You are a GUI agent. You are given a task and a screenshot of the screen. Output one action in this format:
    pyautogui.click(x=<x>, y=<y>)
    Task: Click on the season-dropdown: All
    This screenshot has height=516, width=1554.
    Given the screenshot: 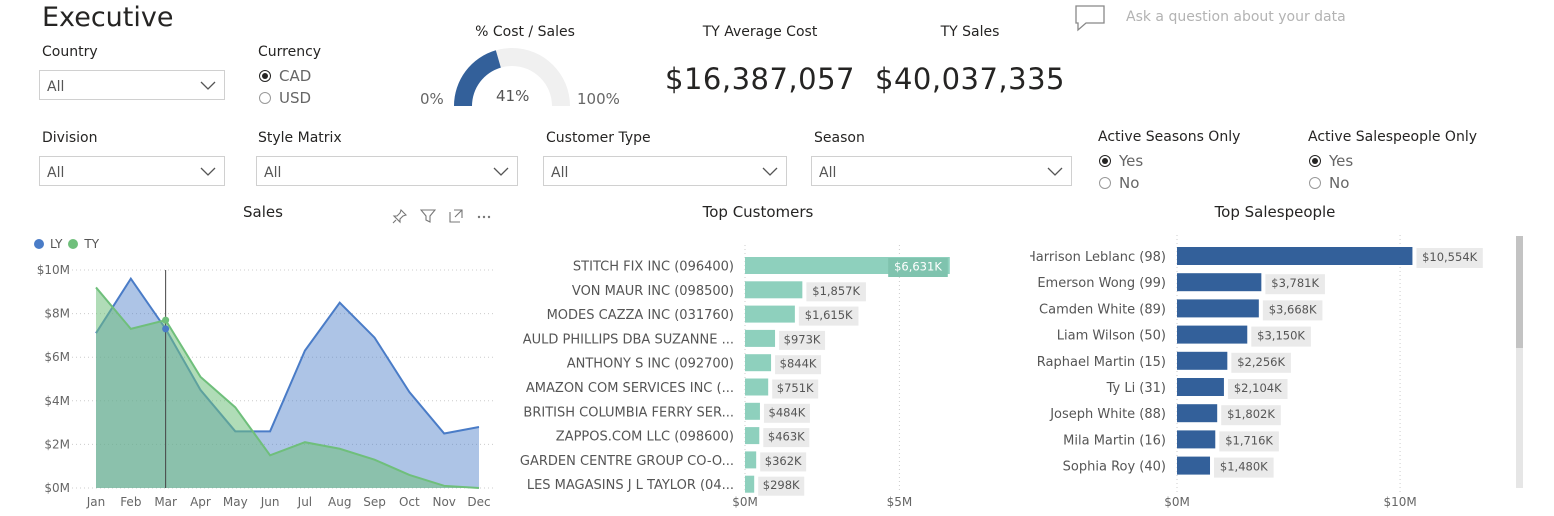 What is the action you would take?
    pyautogui.click(x=941, y=171)
    